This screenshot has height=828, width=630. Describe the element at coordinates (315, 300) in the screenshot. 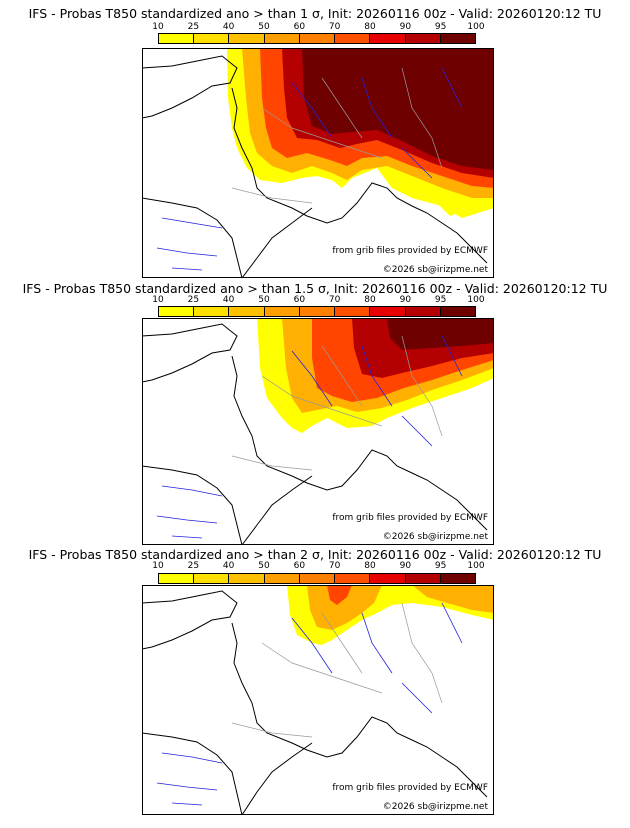

I see `colorbar-ticks-2: 10 25 40 50 60 70 80 90 95 100` at that location.